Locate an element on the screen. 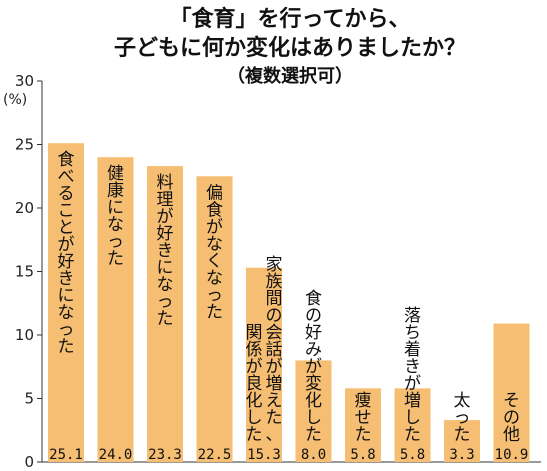 Image resolution: width=547 pixels, height=471 pixels. bar-category-label: 太った is located at coordinates (462, 418).